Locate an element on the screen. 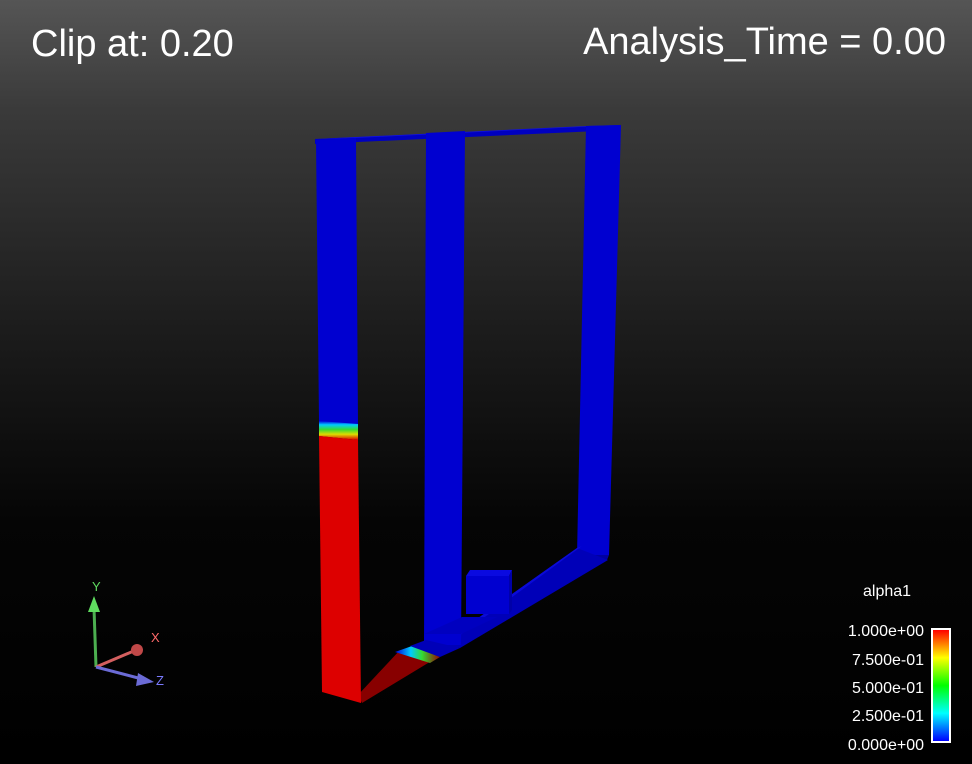 The height and width of the screenshot is (764, 972). tank-floor-left-air is located at coordinates (435, 648).